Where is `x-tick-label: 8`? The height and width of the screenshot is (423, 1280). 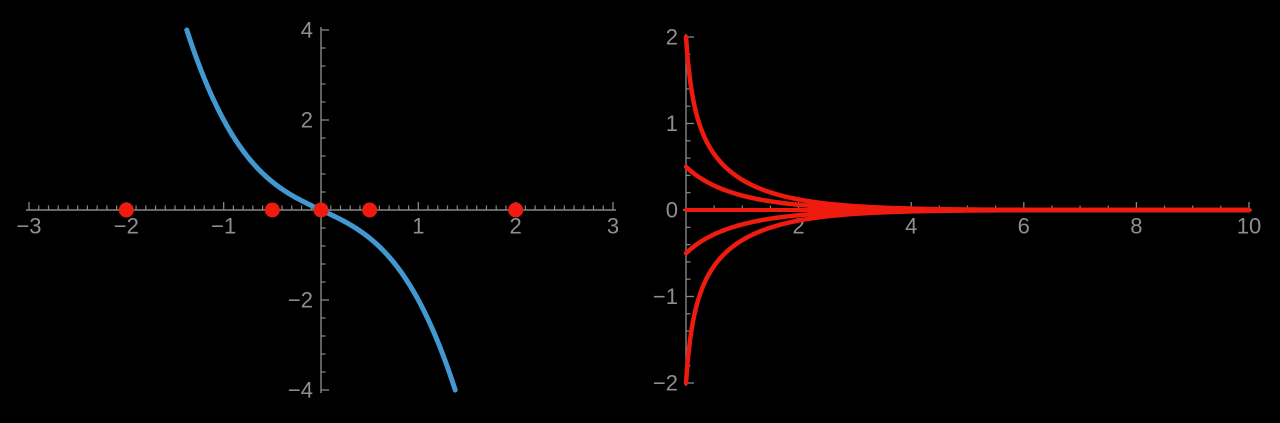 x-tick-label: 8 is located at coordinates (1136, 226).